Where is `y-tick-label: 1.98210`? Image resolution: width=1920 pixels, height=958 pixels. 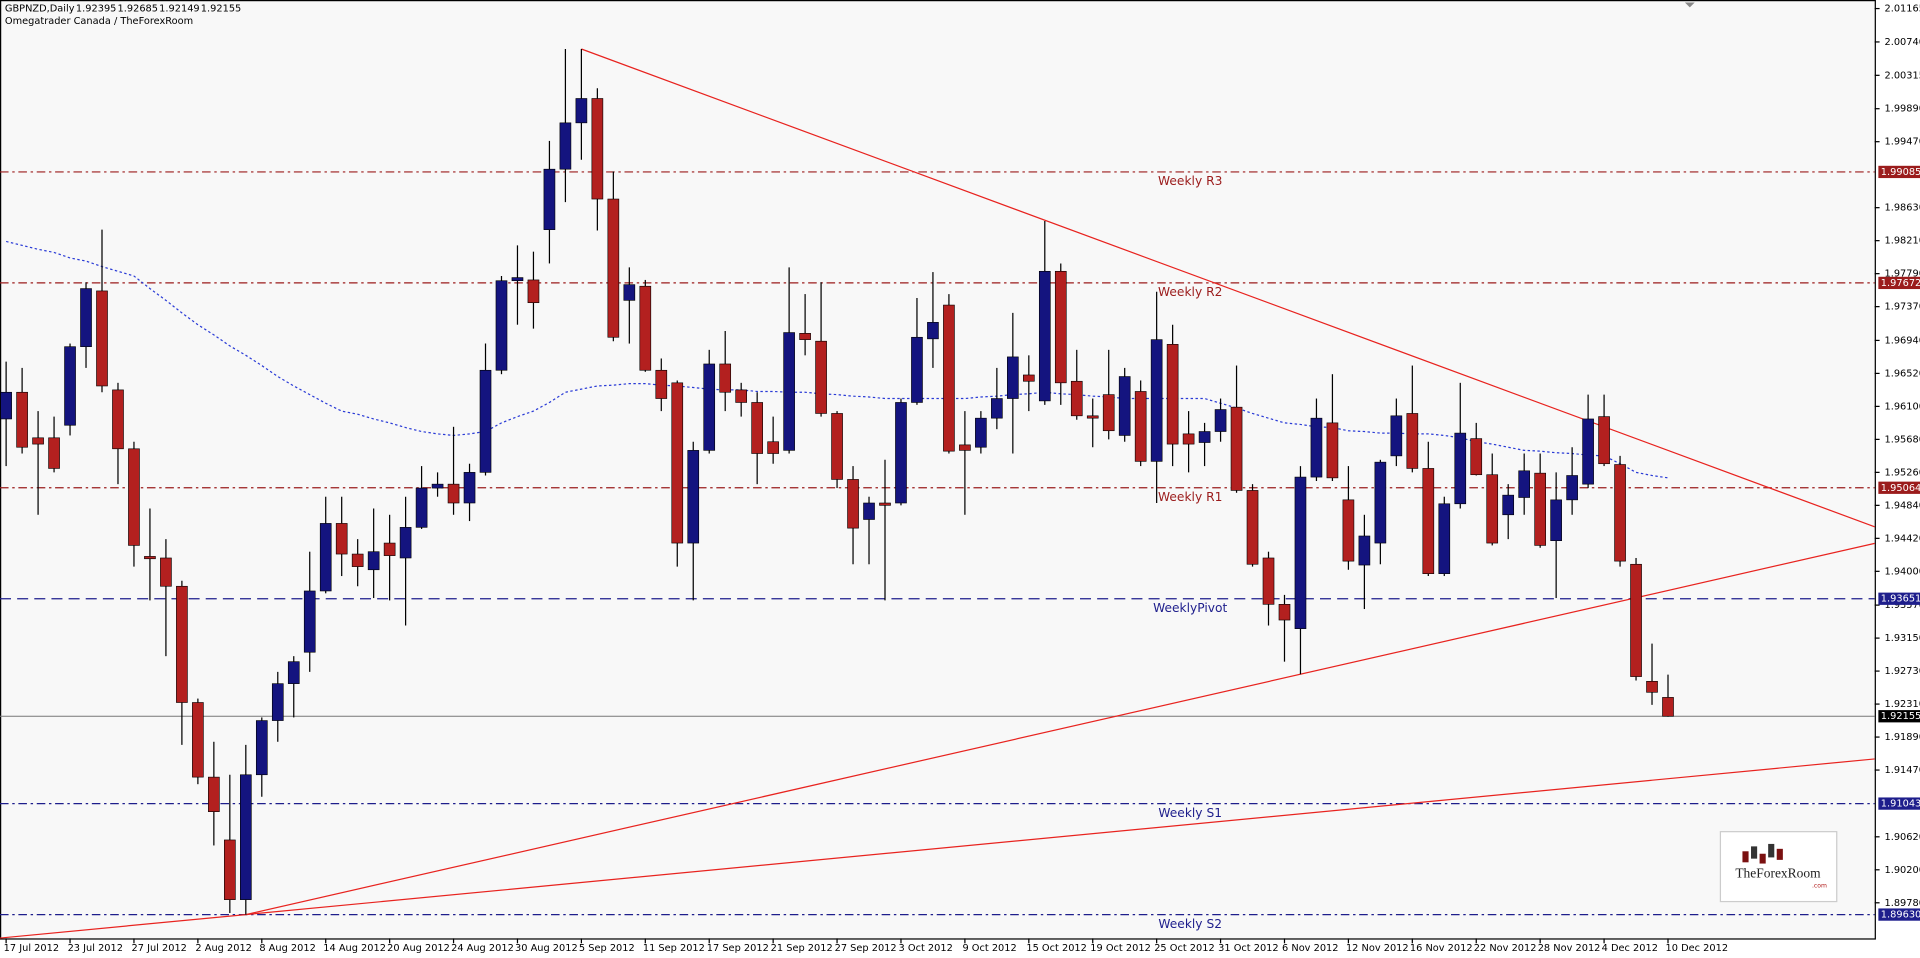
y-tick-label: 1.98210 is located at coordinates (1902, 241).